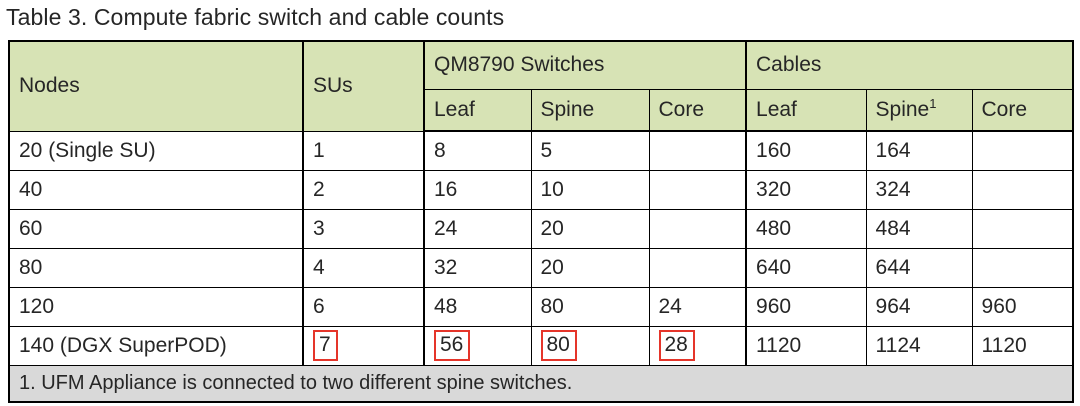 The image size is (1080, 406). Describe the element at coordinates (477, 189) in the screenshot. I see `cell-switch-leaf: 16` at that location.